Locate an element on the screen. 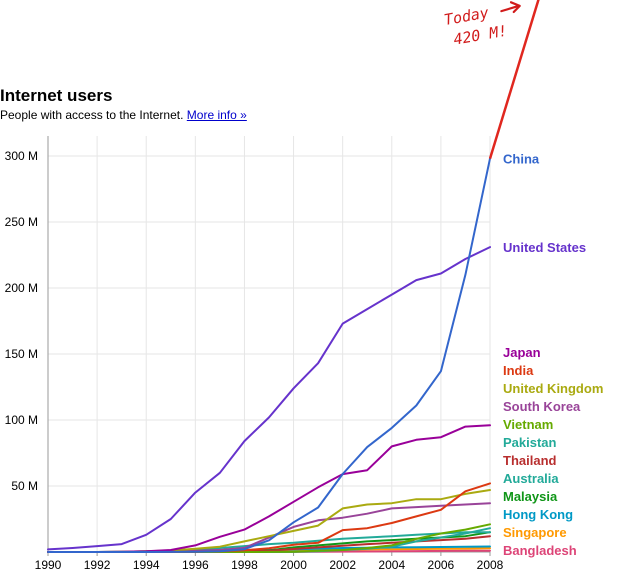  series-label-hong-kong: Hong Kong is located at coordinates (538, 514).